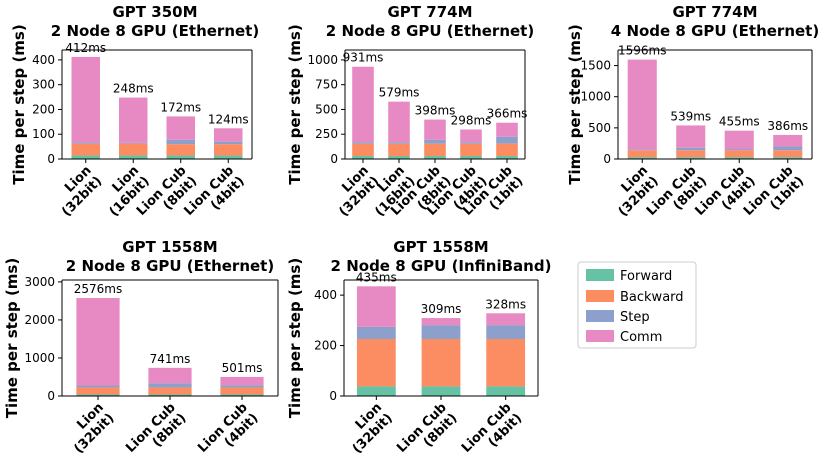 Image resolution: width=831 pixels, height=475 pixels. What do you see at coordinates (441, 309) in the screenshot?
I see `bar-total-label: 309ms` at bounding box center [441, 309].